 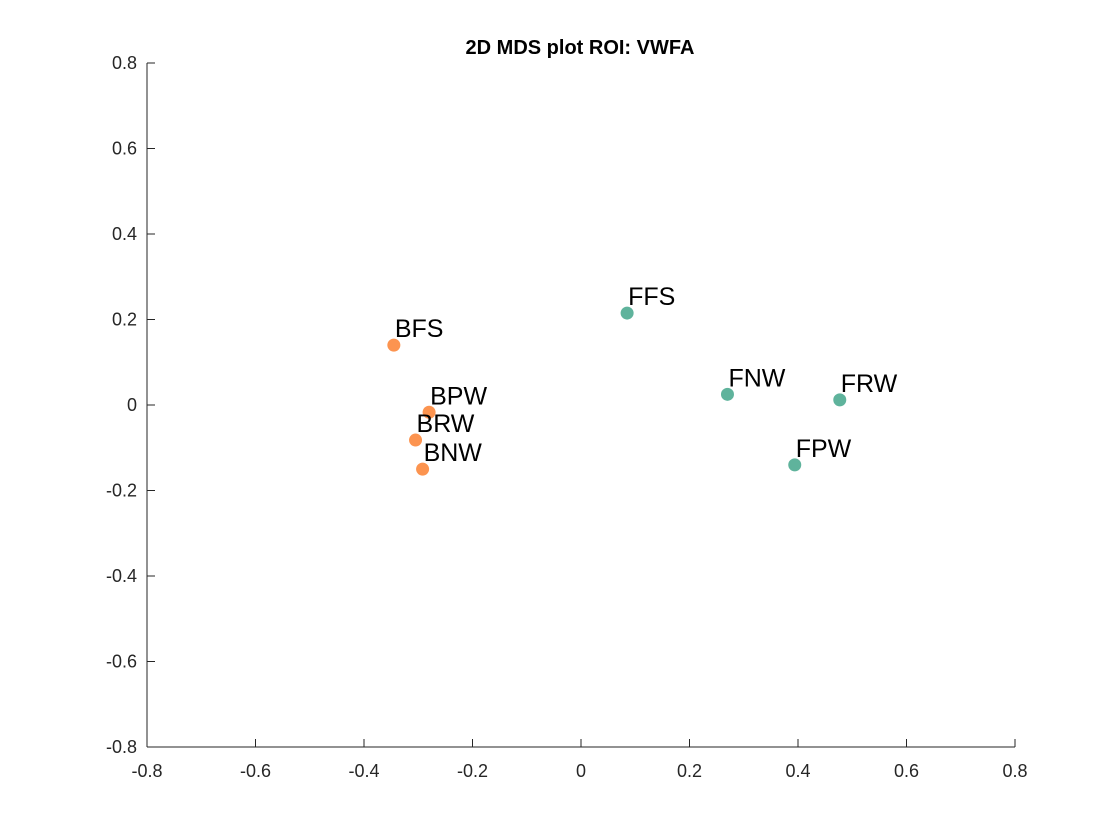 I want to click on data-point-bpw, so click(x=429, y=412).